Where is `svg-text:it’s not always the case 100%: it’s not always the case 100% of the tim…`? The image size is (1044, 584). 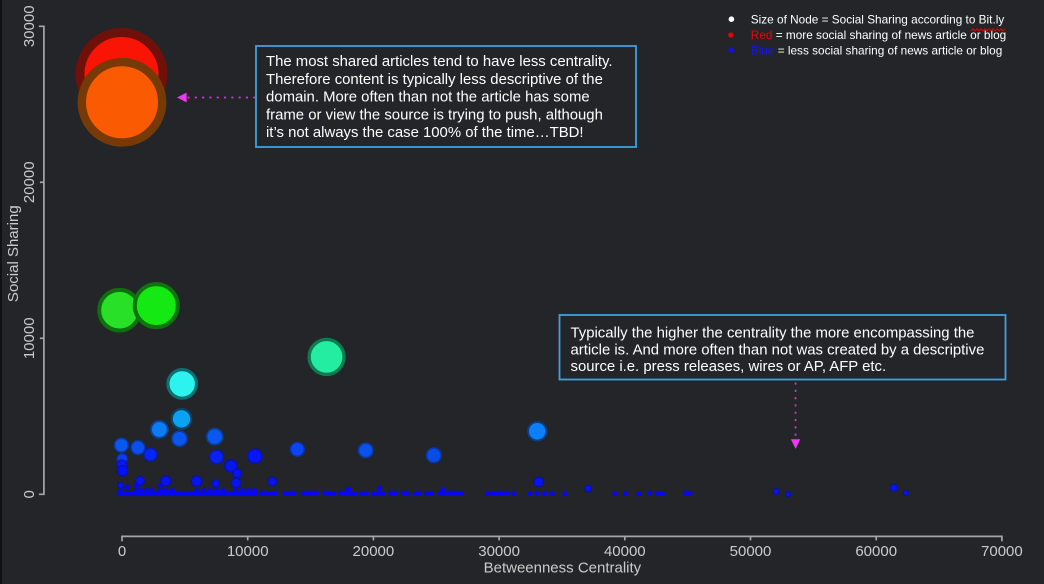 svg-text:it’s not always the case 100%: it’s not always the case 100% of the tim… is located at coordinates (425, 133).